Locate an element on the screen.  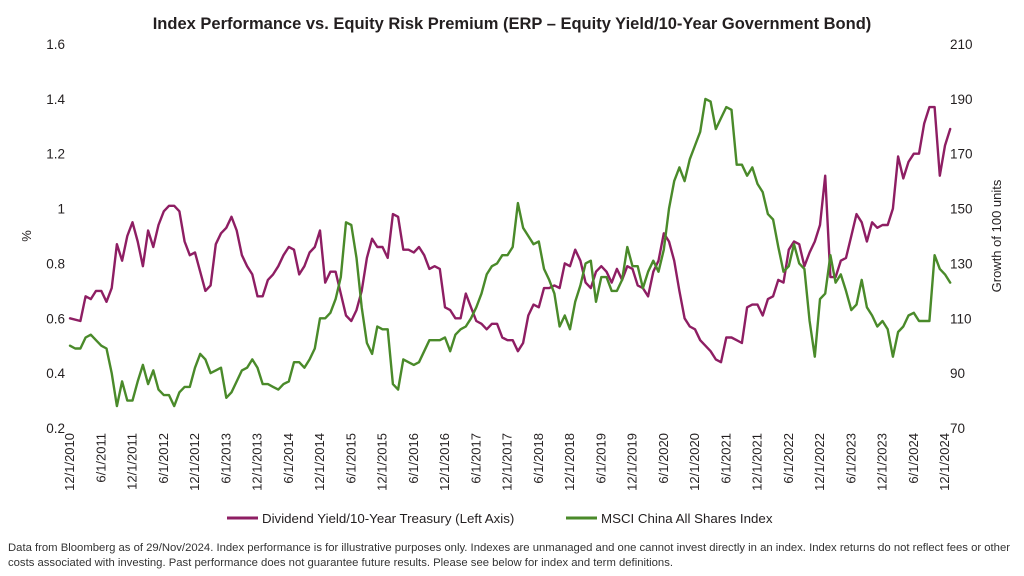
right-tick-label: 190 is located at coordinates (961, 99).